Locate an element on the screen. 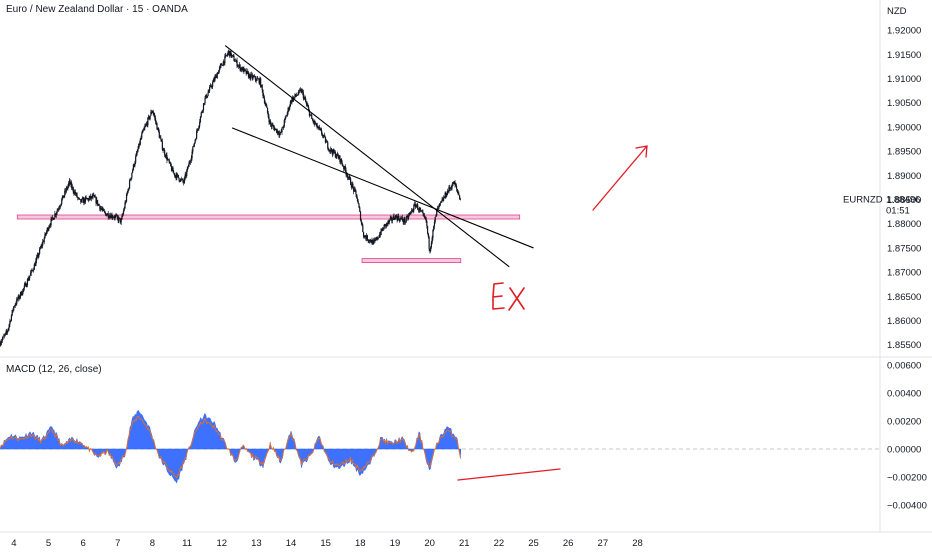  chart-title: Euro / New Zealand Dollar · 15 · OANDA is located at coordinates (97, 9).